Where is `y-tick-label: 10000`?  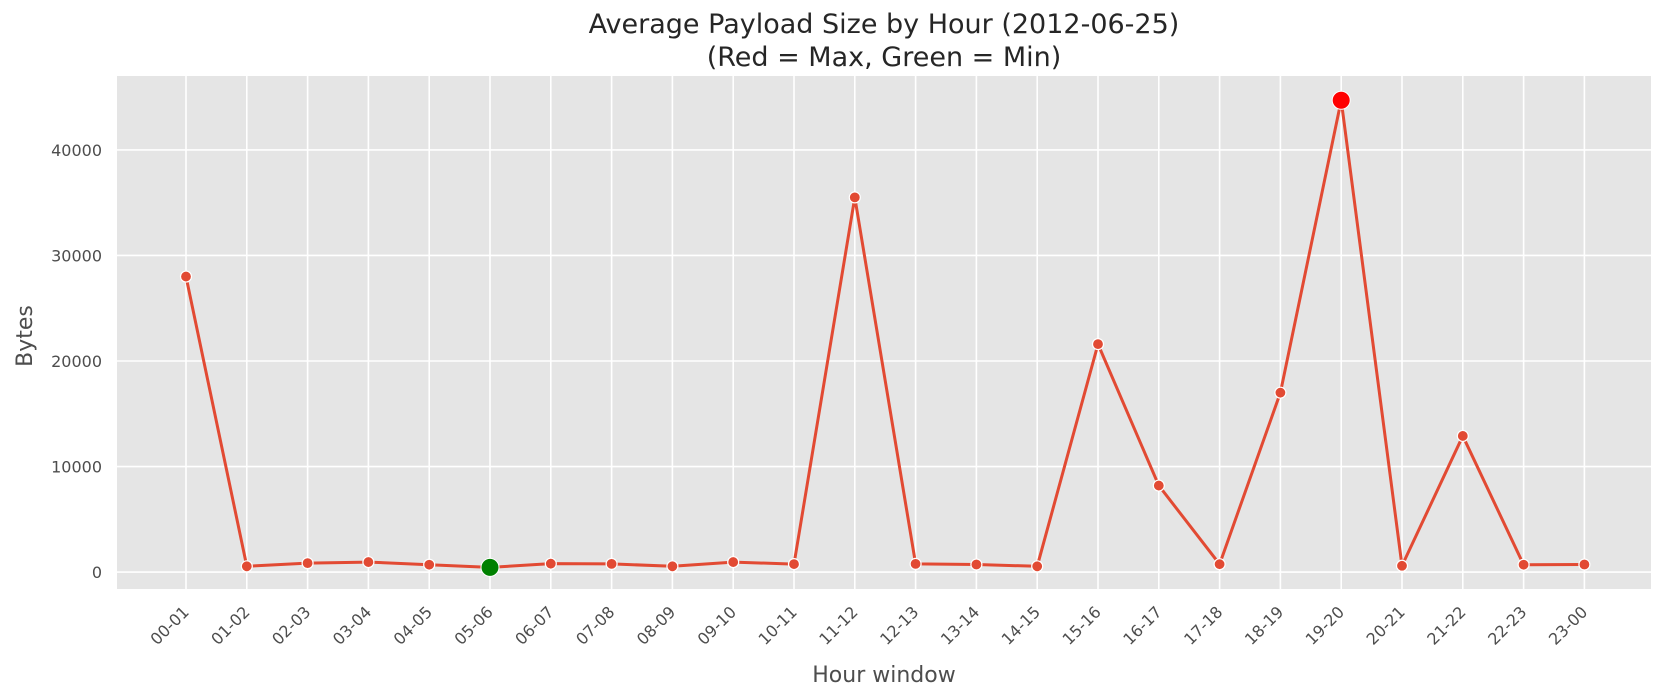
y-tick-label: 10000 is located at coordinates (76, 467).